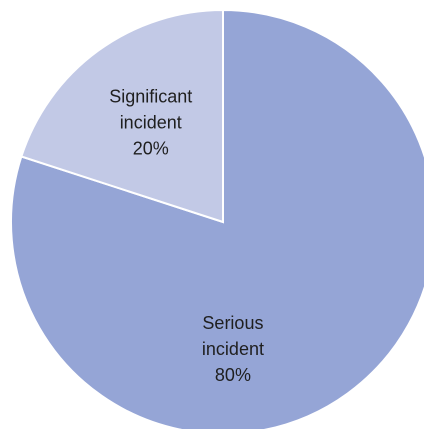 The height and width of the screenshot is (429, 424). I want to click on slice-name-label: Serious, so click(232, 323).